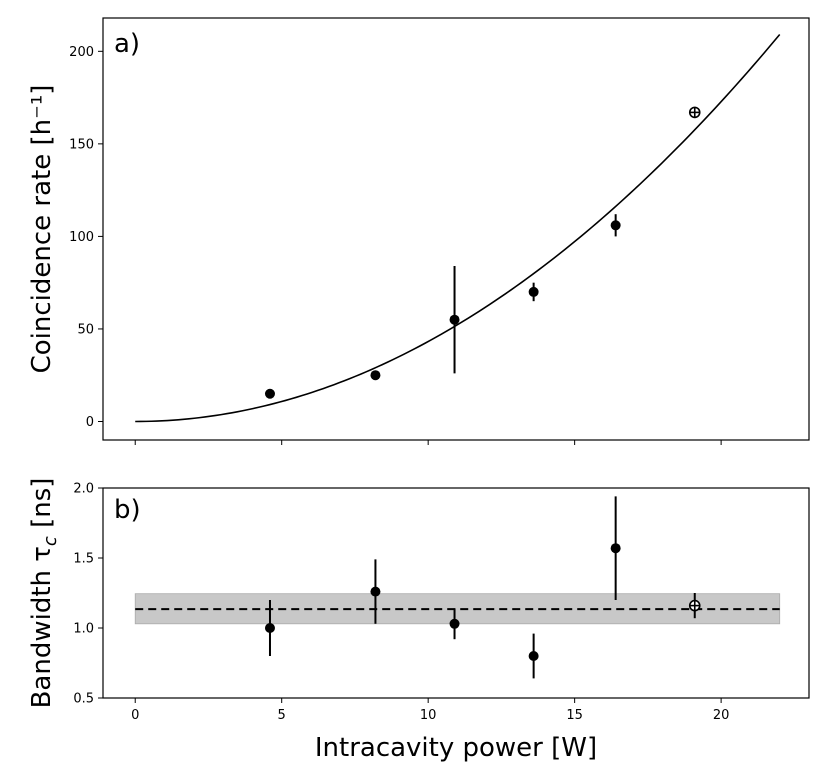 The width and height of the screenshot is (830, 780). Describe the element at coordinates (721, 715) in the screenshot. I see `panel-b-xtick-label: 20` at that location.